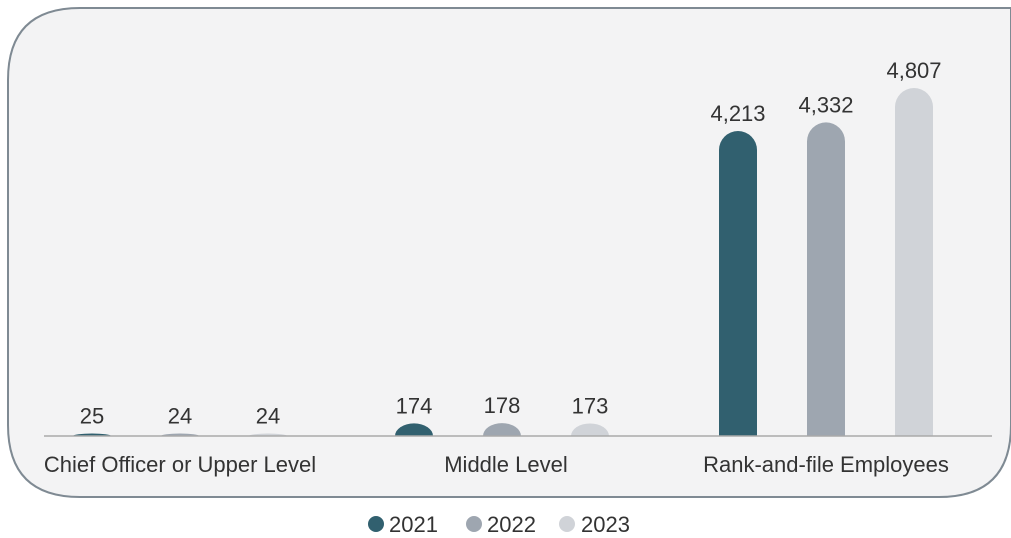 The width and height of the screenshot is (1011, 538). Describe the element at coordinates (474, 524) in the screenshot. I see `legend-swatch-2022` at that location.